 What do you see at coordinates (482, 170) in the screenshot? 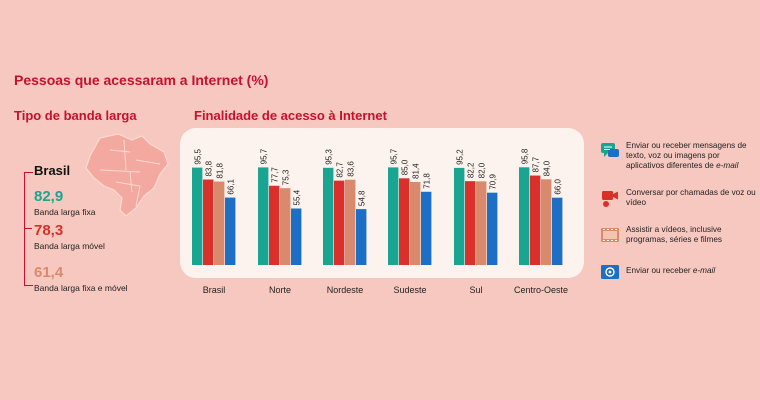
I see `value-label: 82,0` at bounding box center [482, 170].